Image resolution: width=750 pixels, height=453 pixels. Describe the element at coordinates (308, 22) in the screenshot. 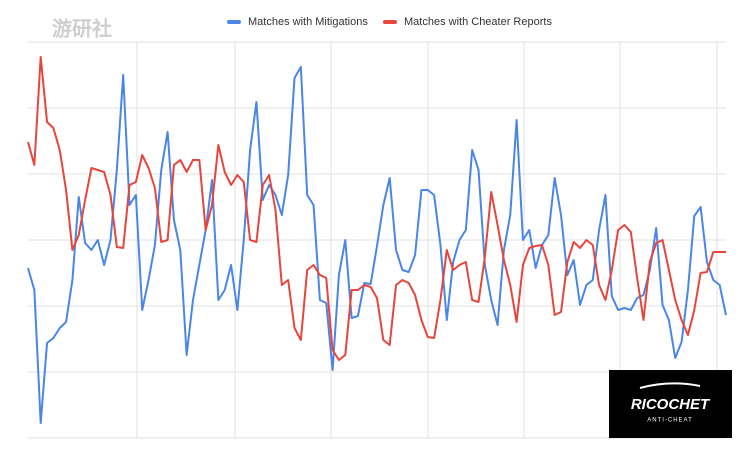

I see `legend-label: Matches with Mitigations` at that location.